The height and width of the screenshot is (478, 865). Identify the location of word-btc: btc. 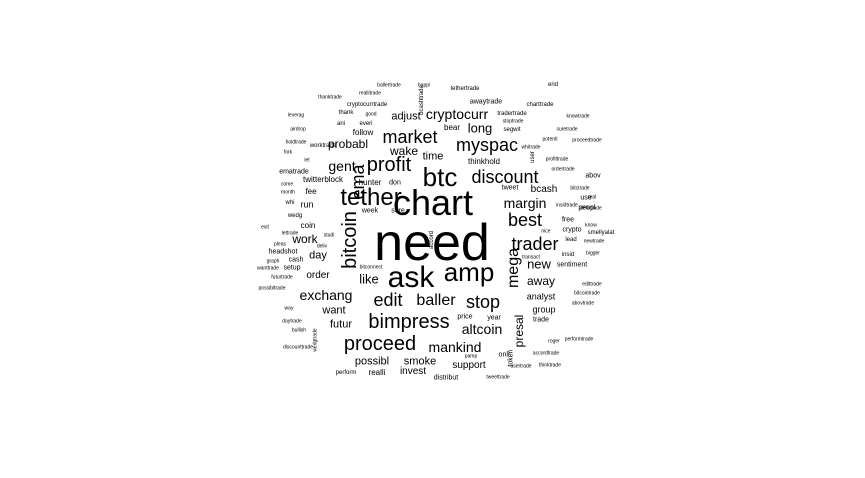
(440, 177).